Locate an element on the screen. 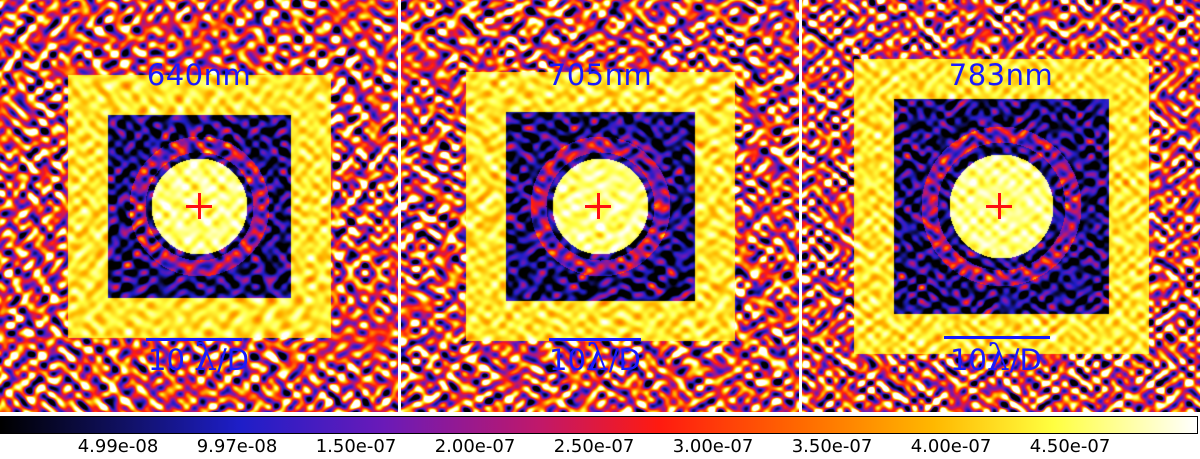 The image size is (1200, 459). colorbar-tick: 2.50e-07 is located at coordinates (594, 446).